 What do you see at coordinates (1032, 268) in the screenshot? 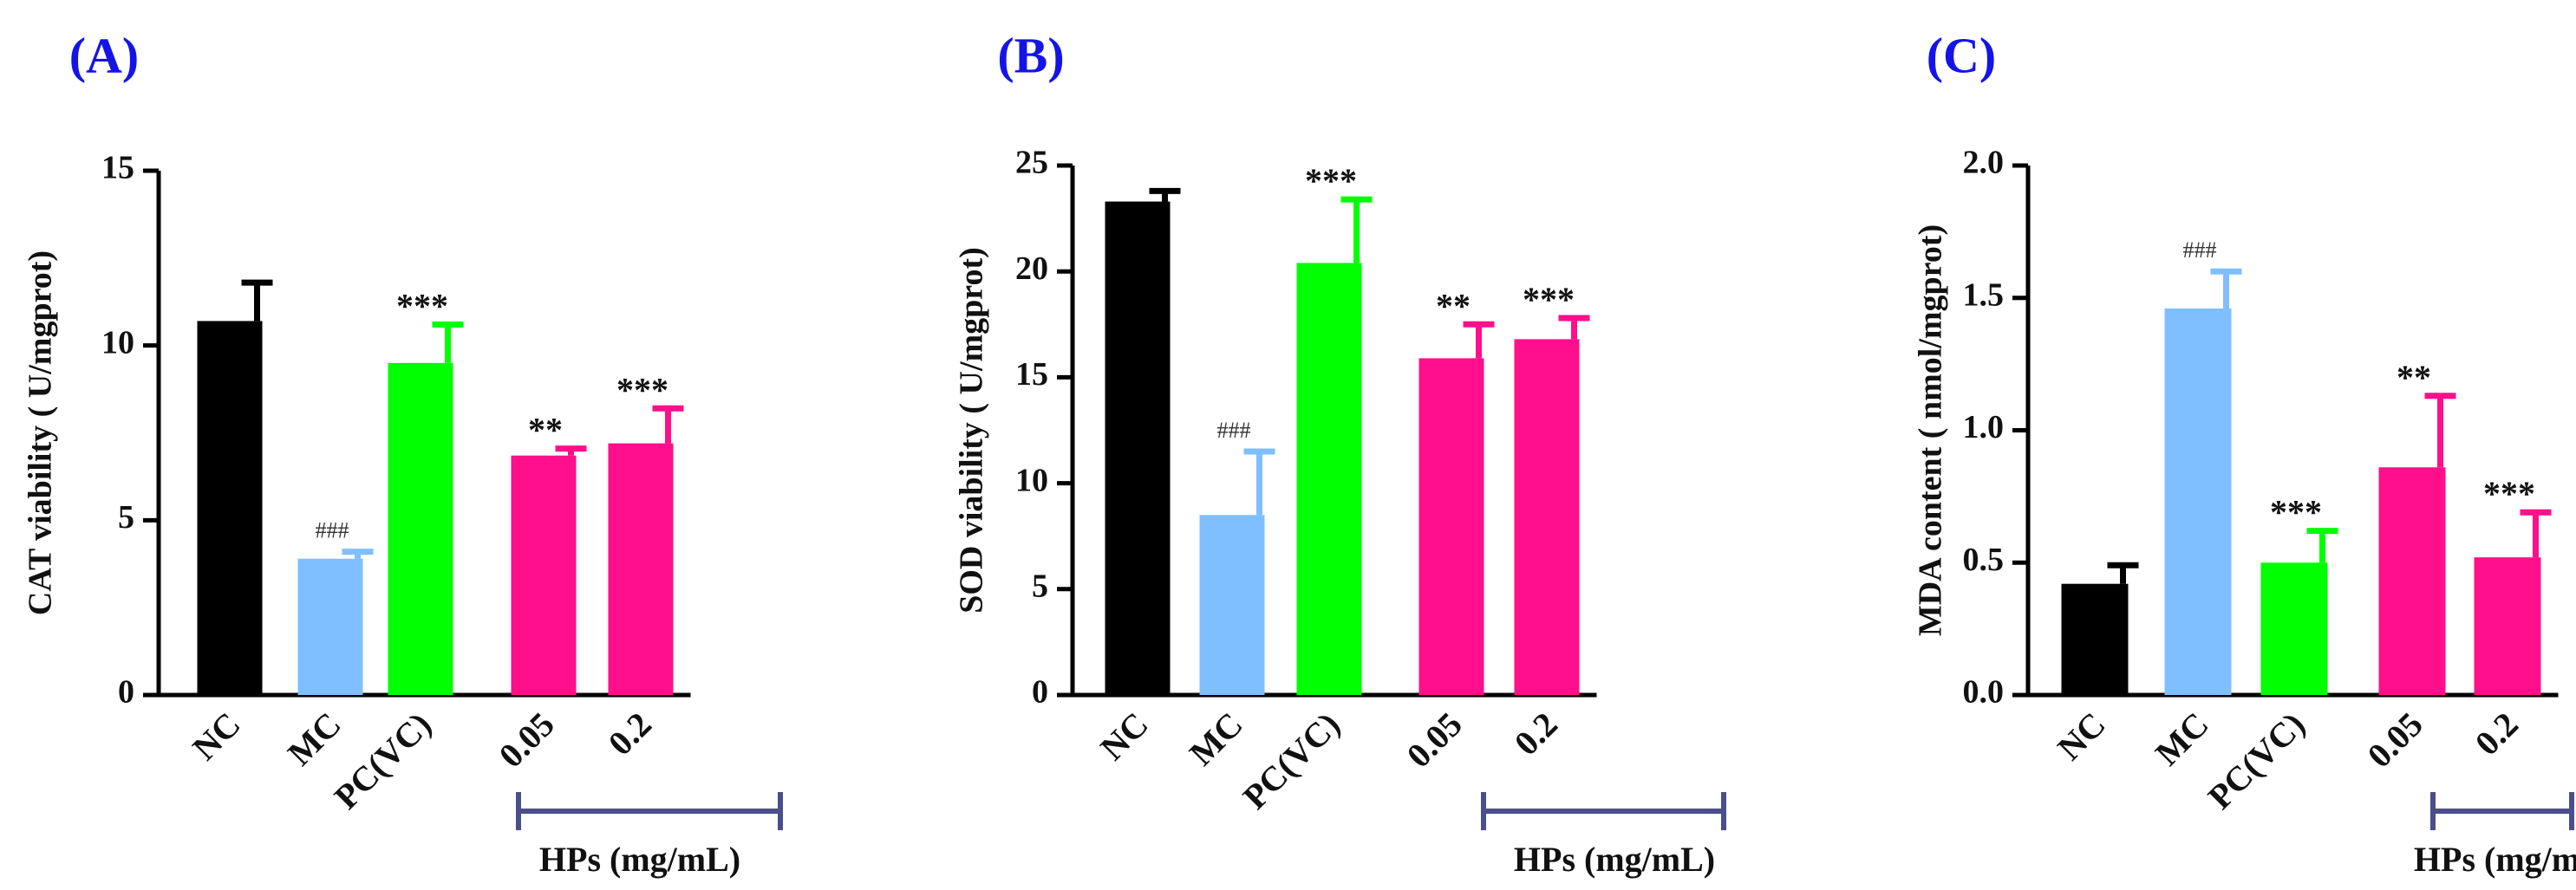
I see `y-tick-label: 20` at bounding box center [1032, 268].